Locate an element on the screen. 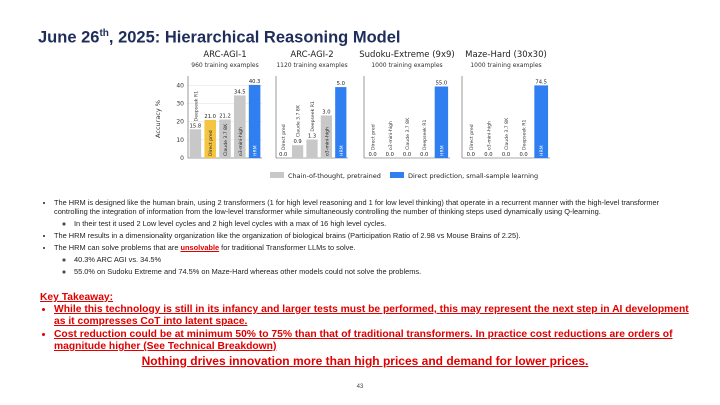  takeaway-heading: Key Takeaway: is located at coordinates (77, 297).